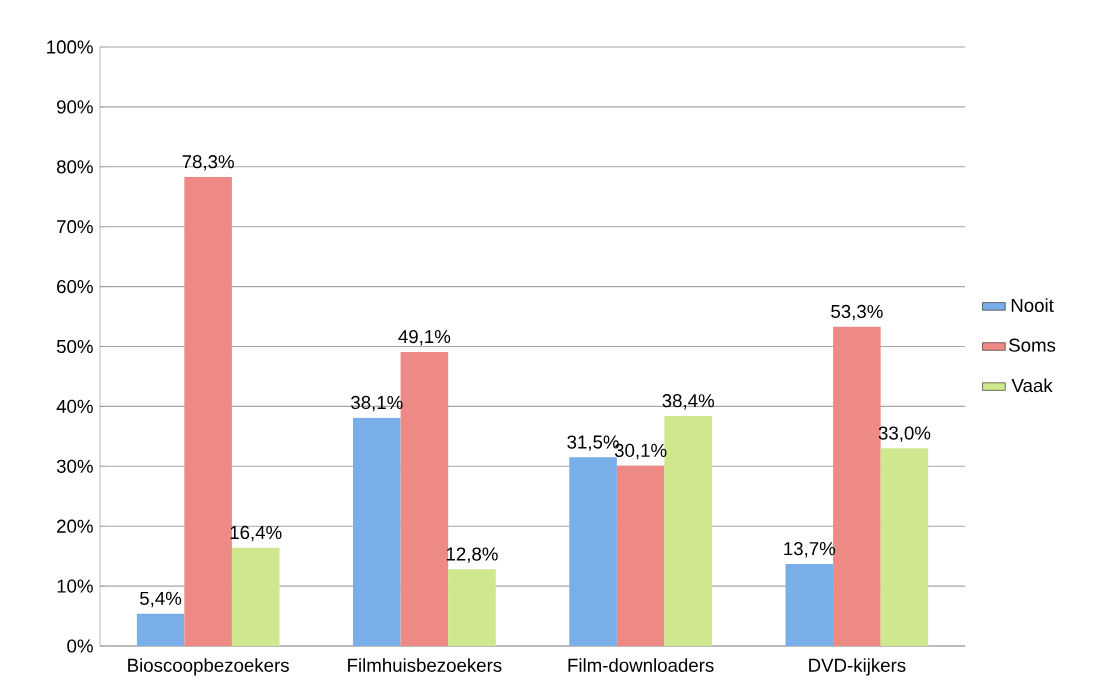 This screenshot has height=693, width=1103. Describe the element at coordinates (75, 227) in the screenshot. I see `y-tick-label: 70%` at that location.